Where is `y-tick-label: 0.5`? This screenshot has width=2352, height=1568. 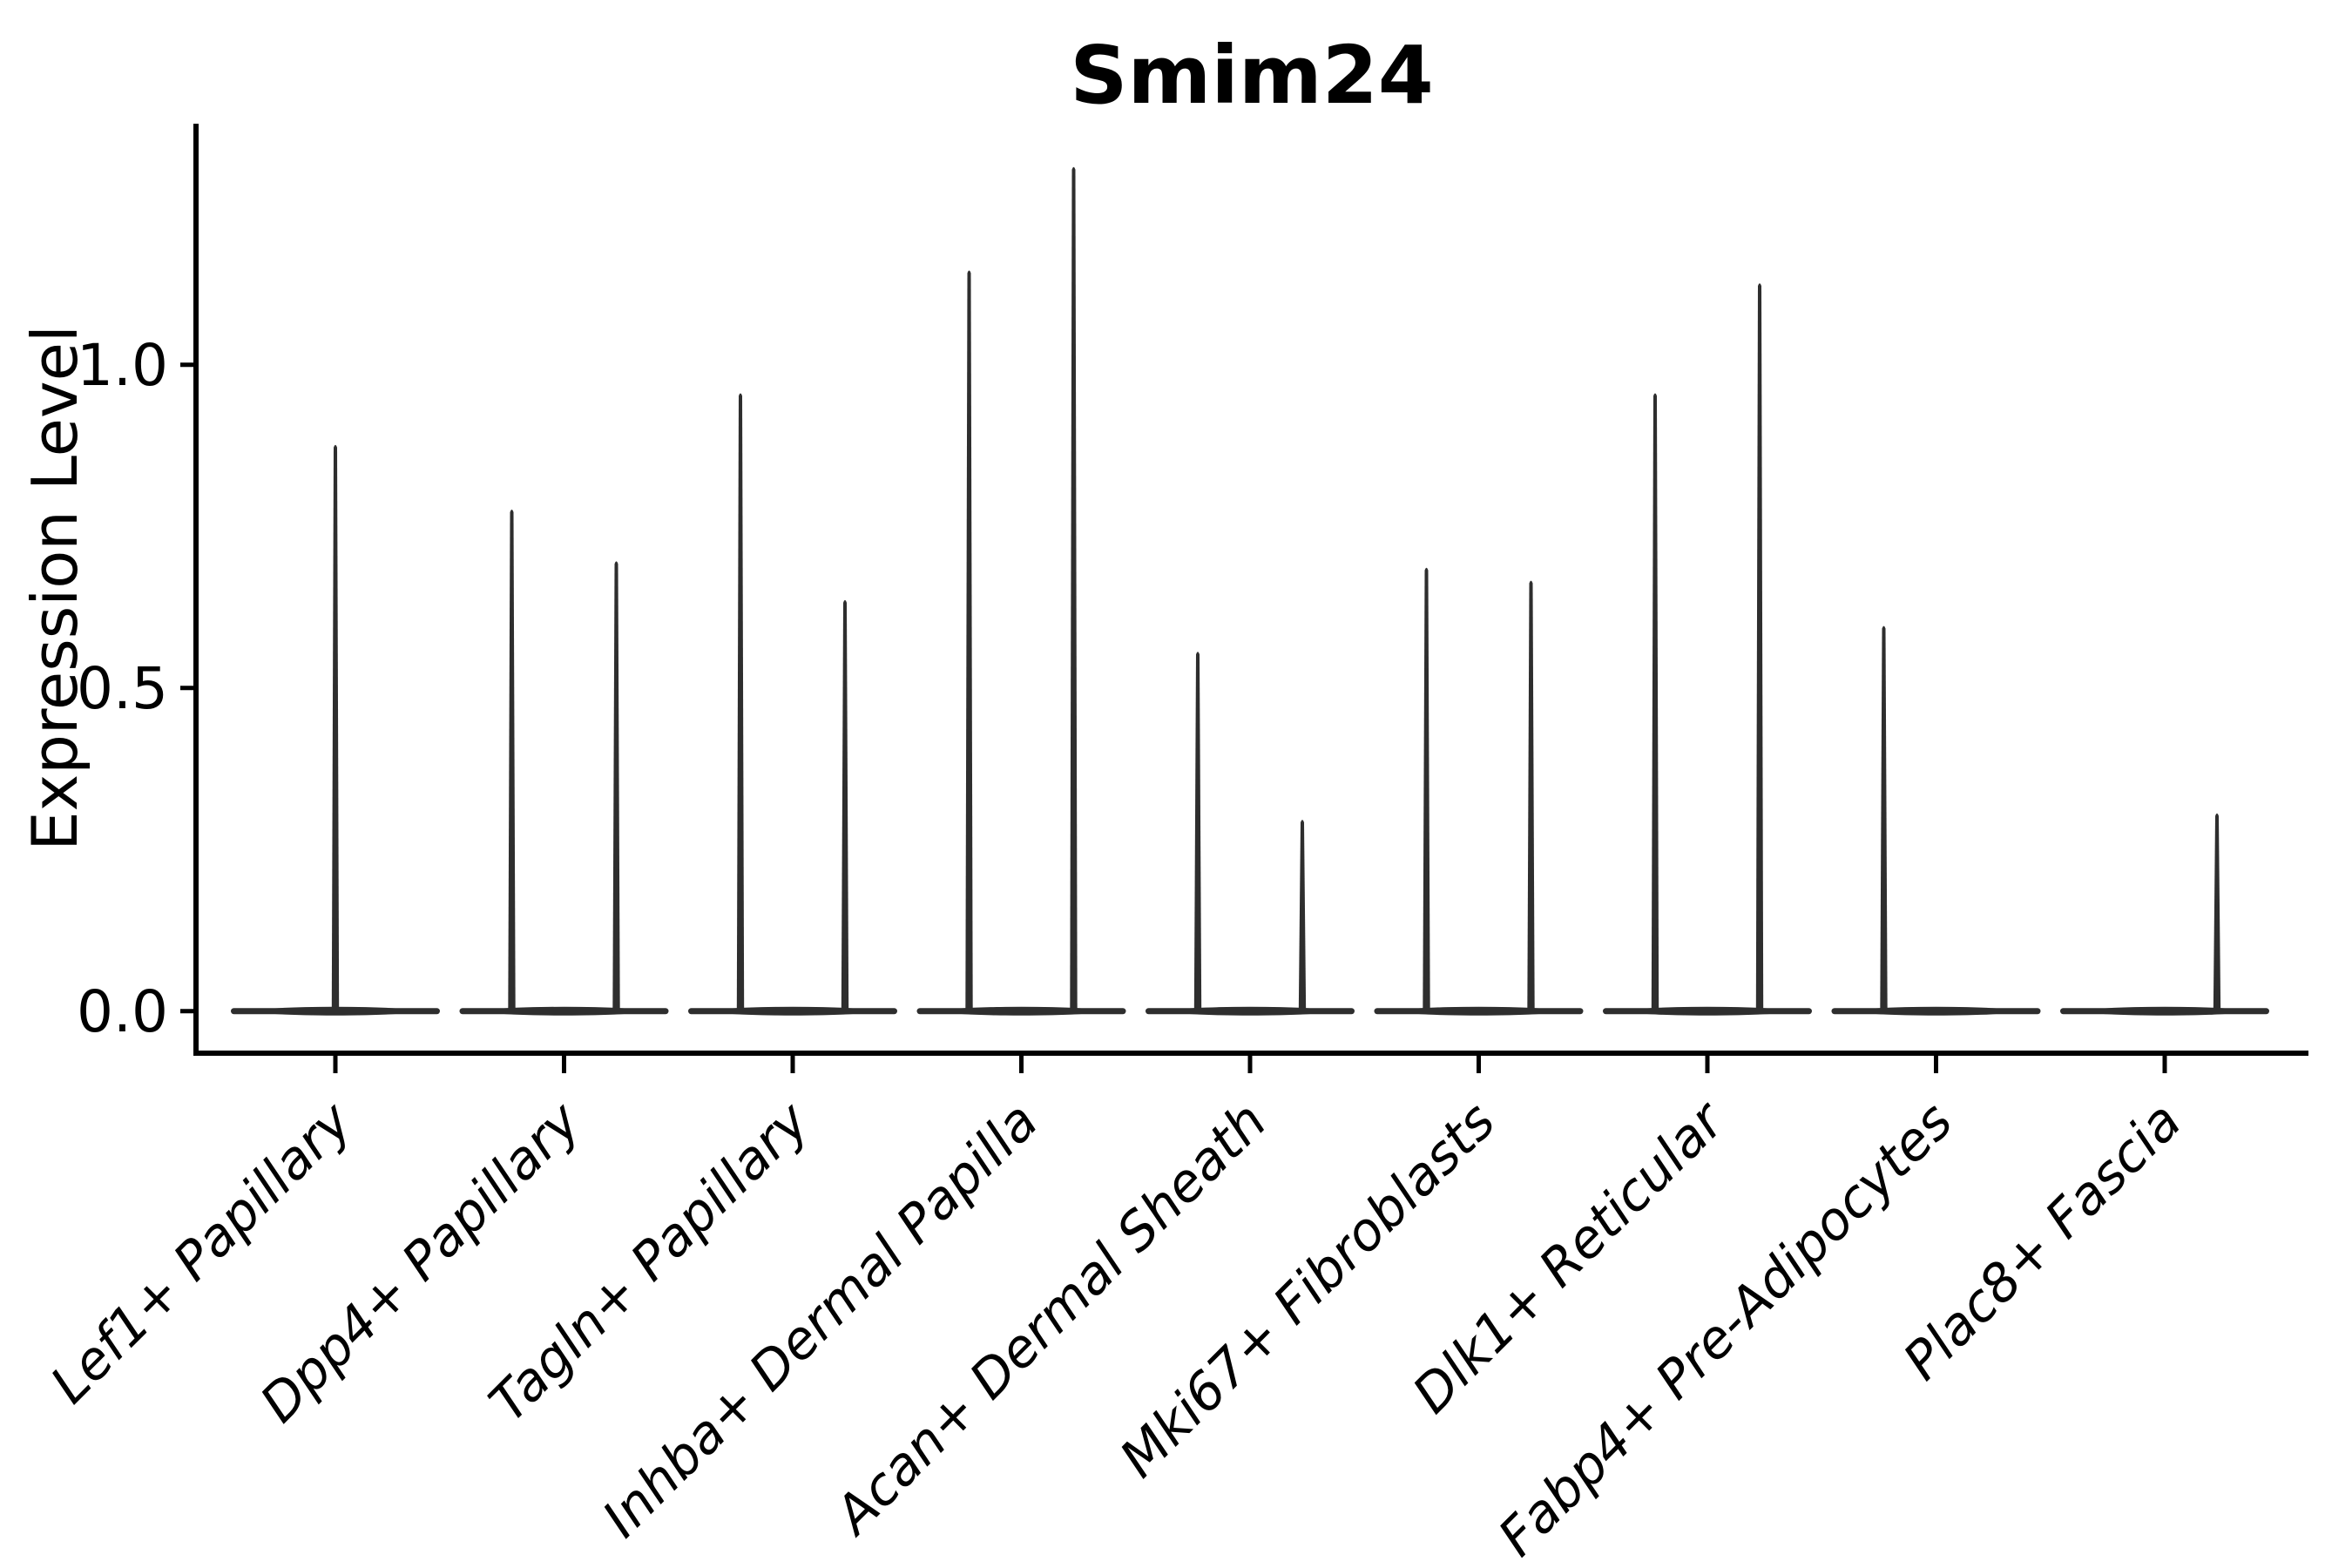 y-tick-label: 0.5 is located at coordinates (122, 688).